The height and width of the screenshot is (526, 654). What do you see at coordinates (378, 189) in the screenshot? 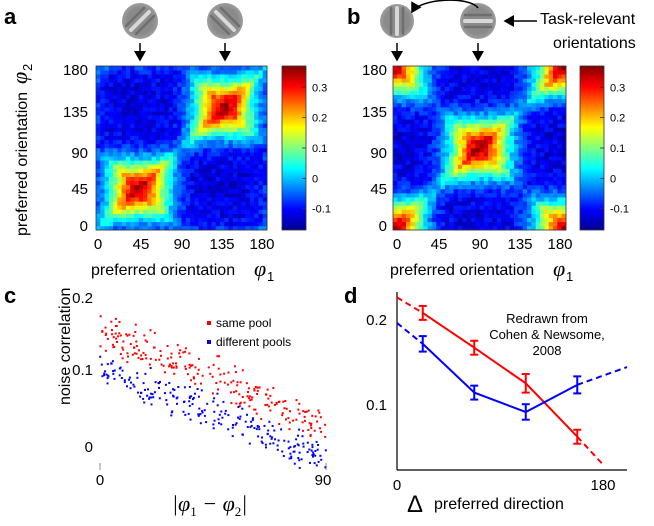
I see `y-tick-label: 45` at bounding box center [378, 189].